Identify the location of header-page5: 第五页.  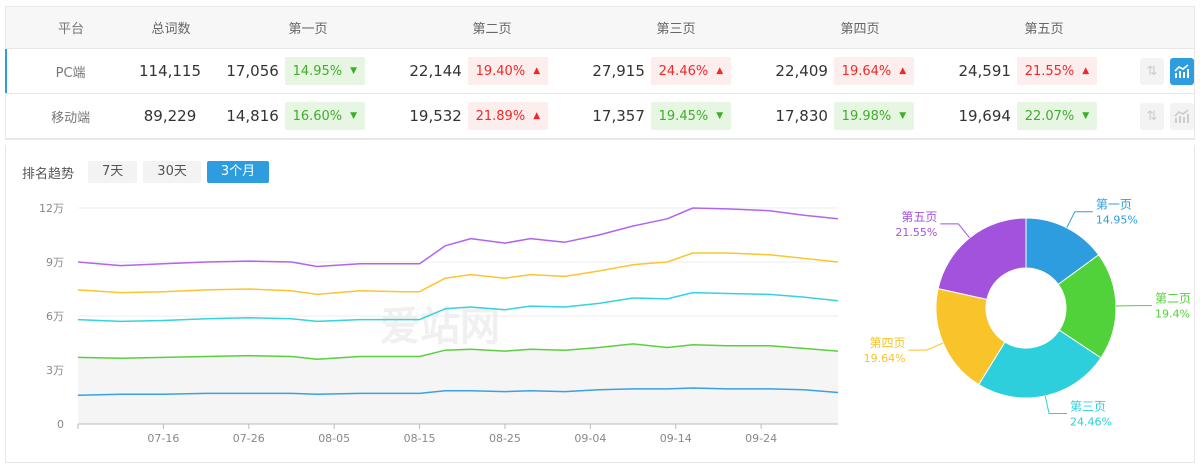
(1044, 29).